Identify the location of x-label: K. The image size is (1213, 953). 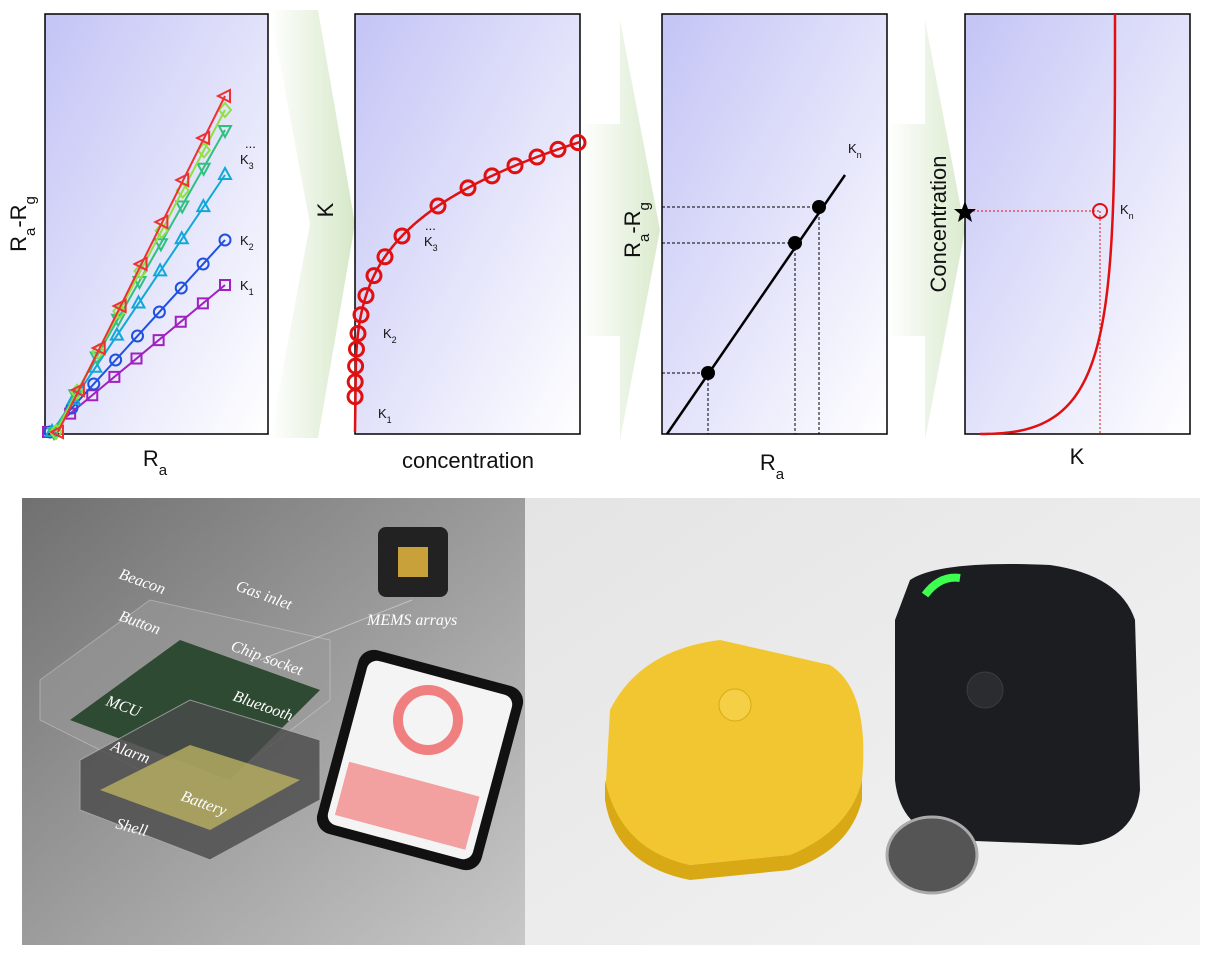
(1077, 456).